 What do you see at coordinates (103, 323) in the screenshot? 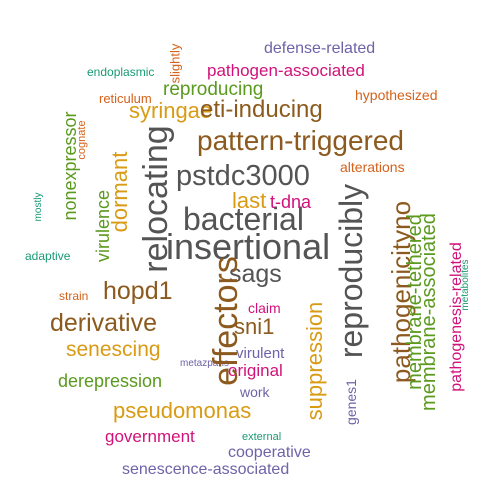
I see `word-derivative: derivative` at bounding box center [103, 323].